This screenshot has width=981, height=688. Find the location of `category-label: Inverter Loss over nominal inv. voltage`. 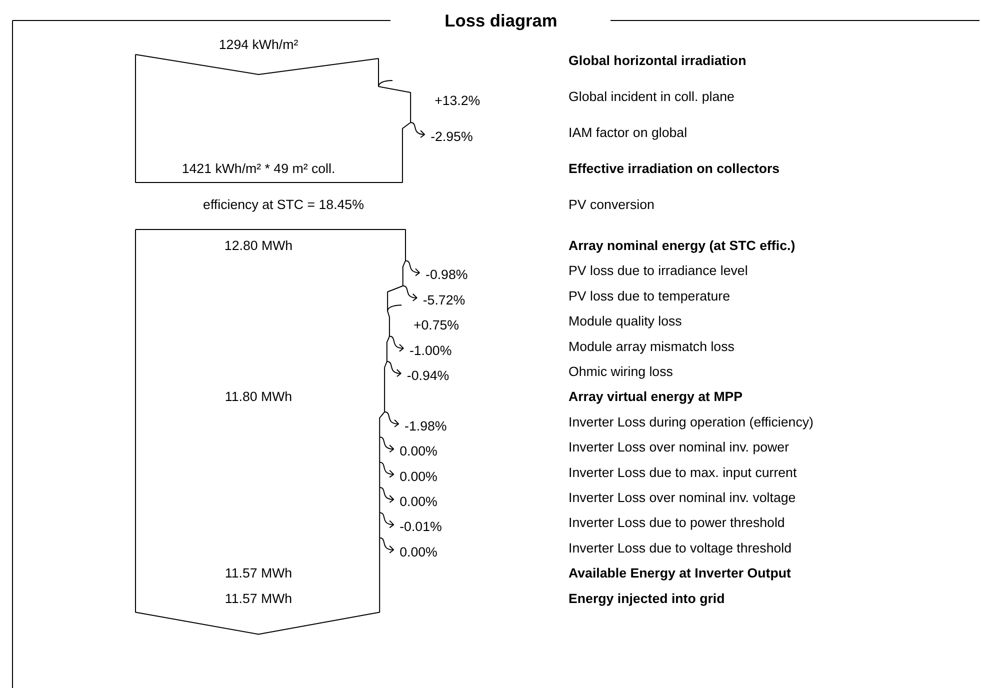

category-label: Inverter Loss over nominal inv. voltage is located at coordinates (682, 497).